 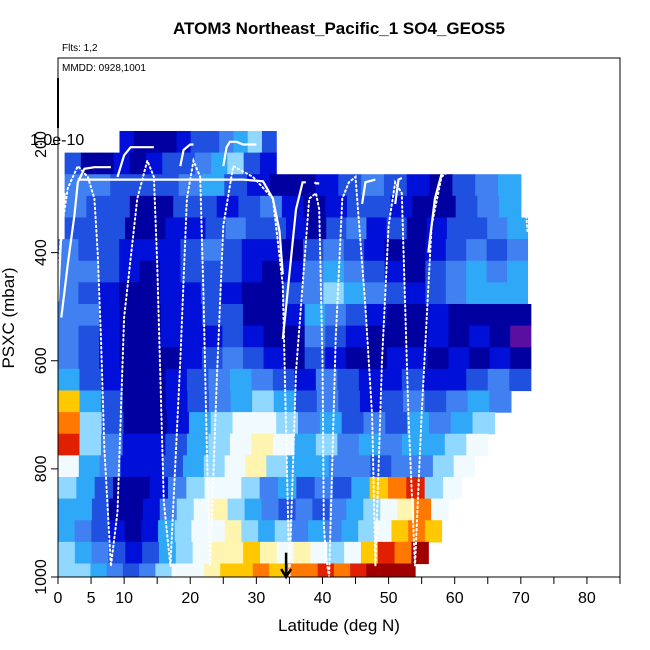 I want to click on y-axis: 200 400 600 800 1000, so click(x=45, y=363).